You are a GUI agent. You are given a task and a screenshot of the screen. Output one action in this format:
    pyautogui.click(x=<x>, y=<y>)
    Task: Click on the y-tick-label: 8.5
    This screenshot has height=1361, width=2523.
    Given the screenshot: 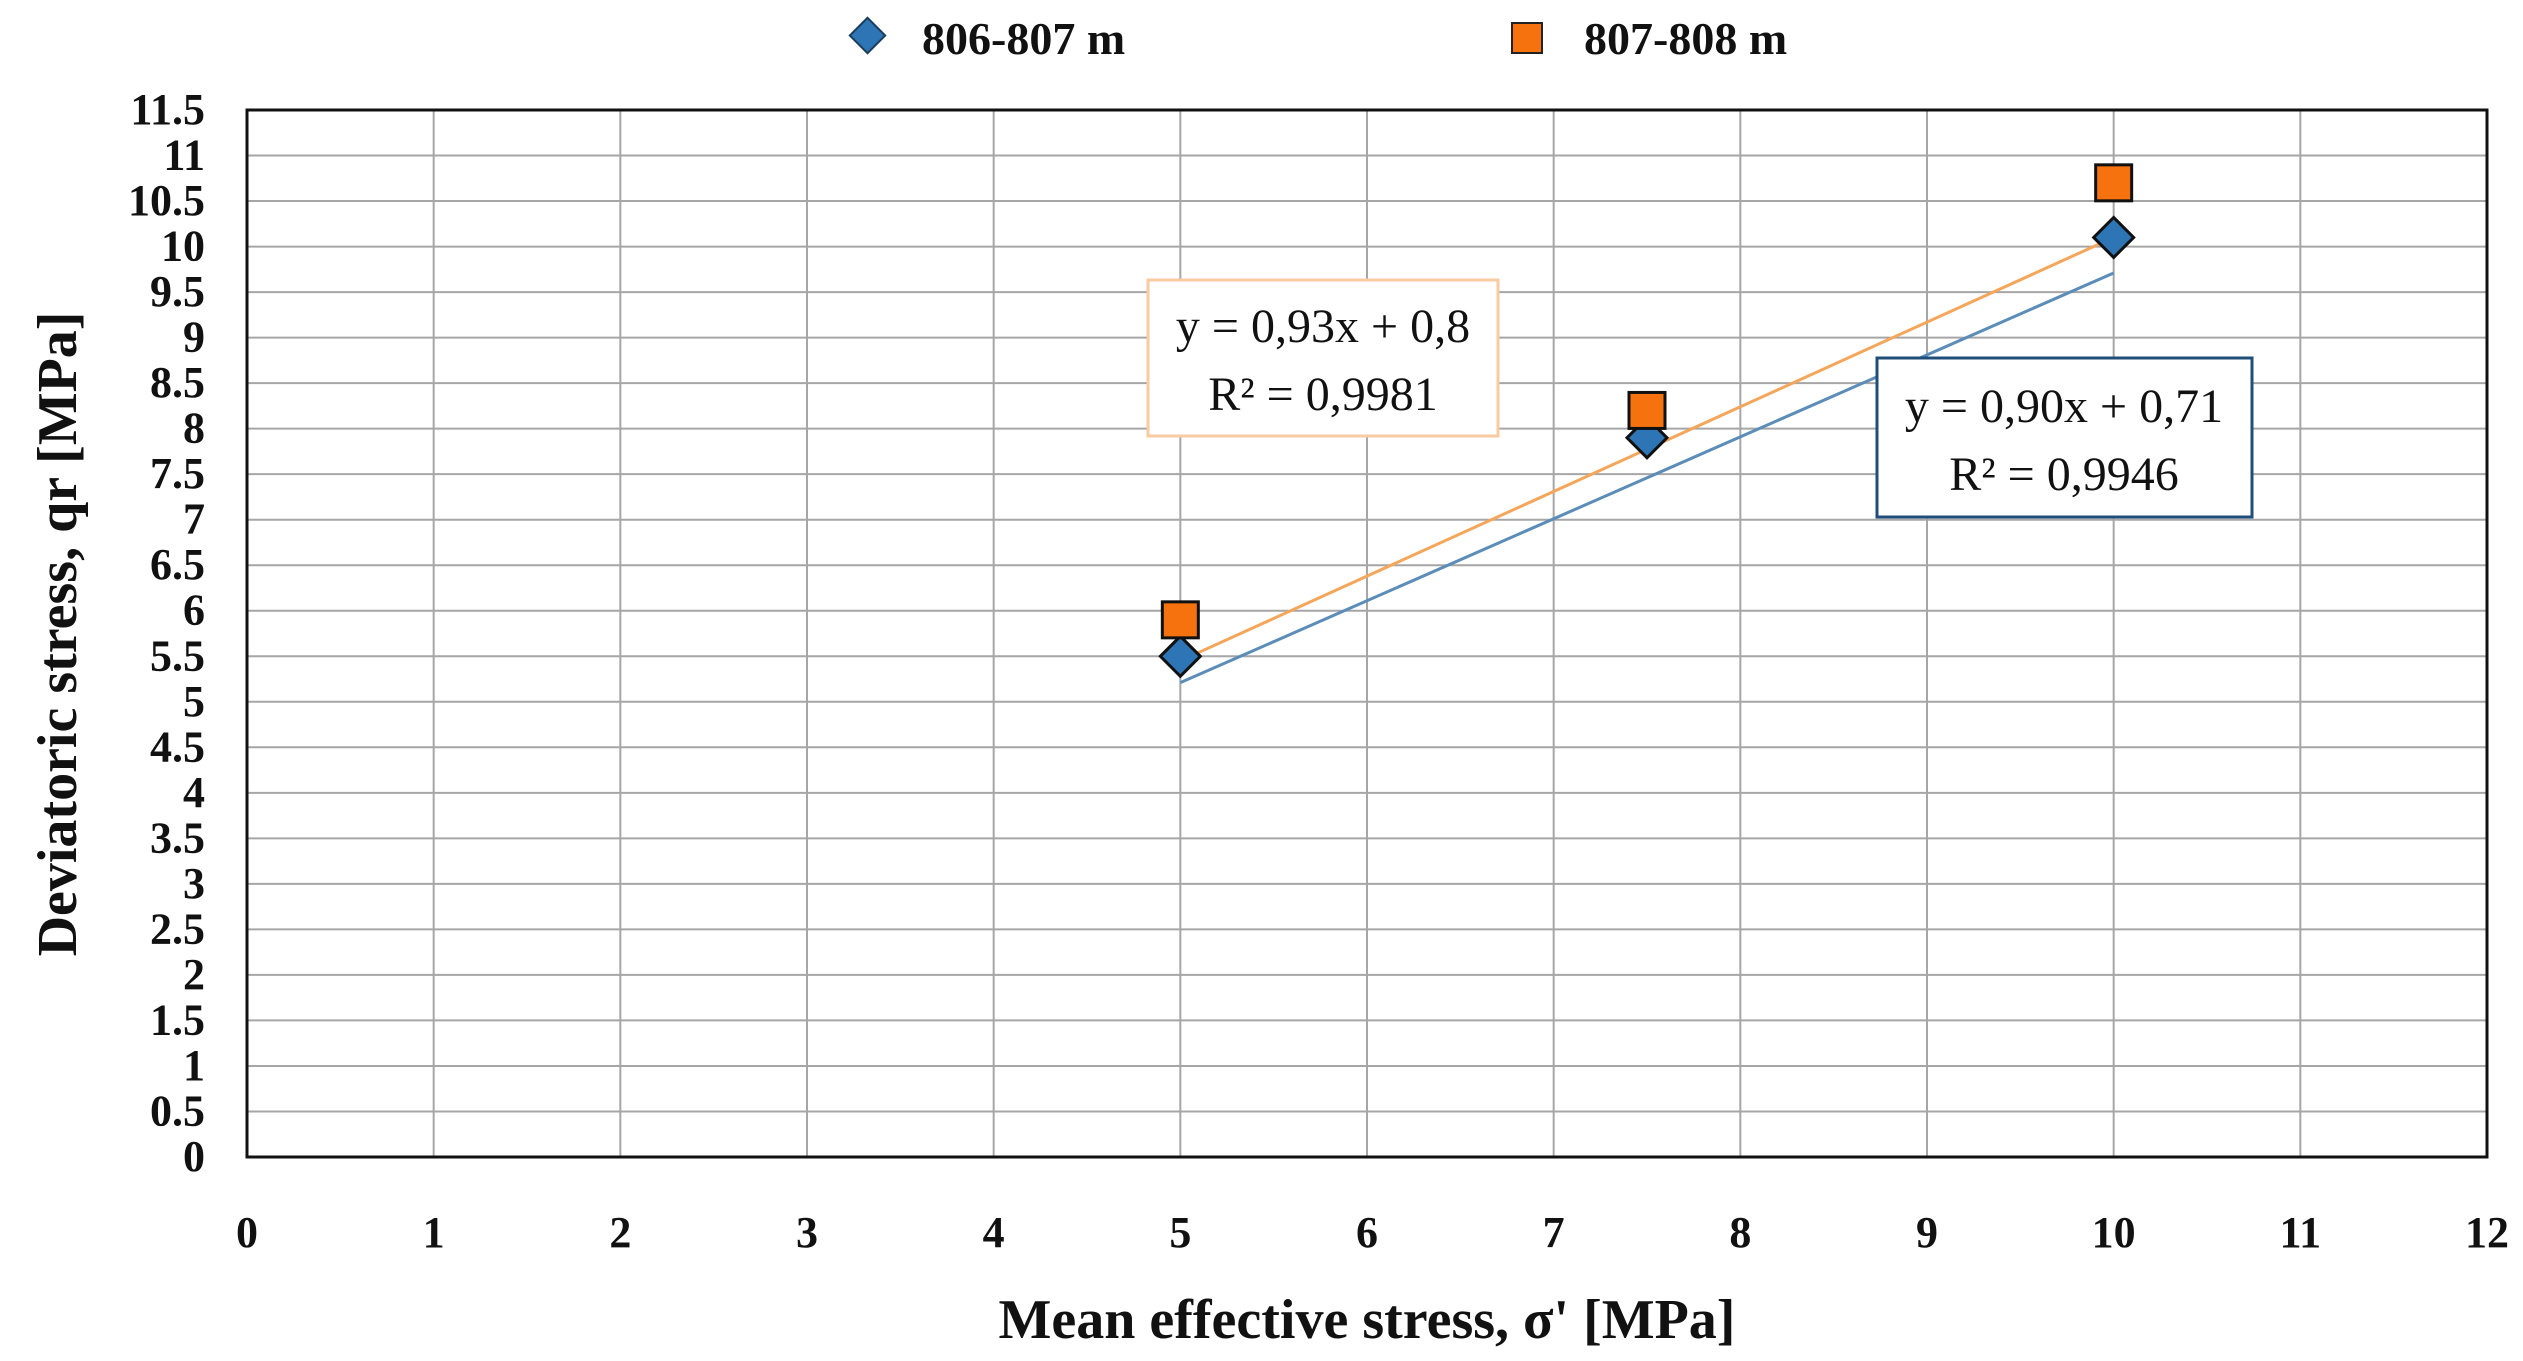 What is the action you would take?
    pyautogui.click(x=177, y=382)
    